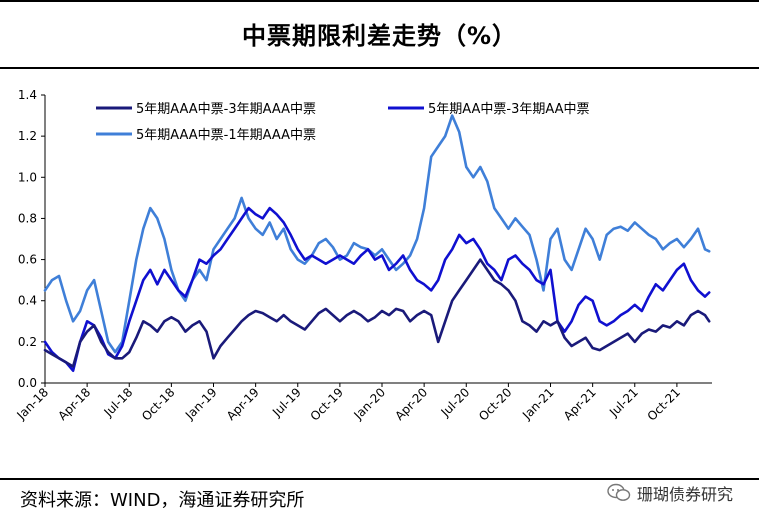 The image size is (759, 523). I want to click on y-tick-label: 0.0, so click(27, 383).